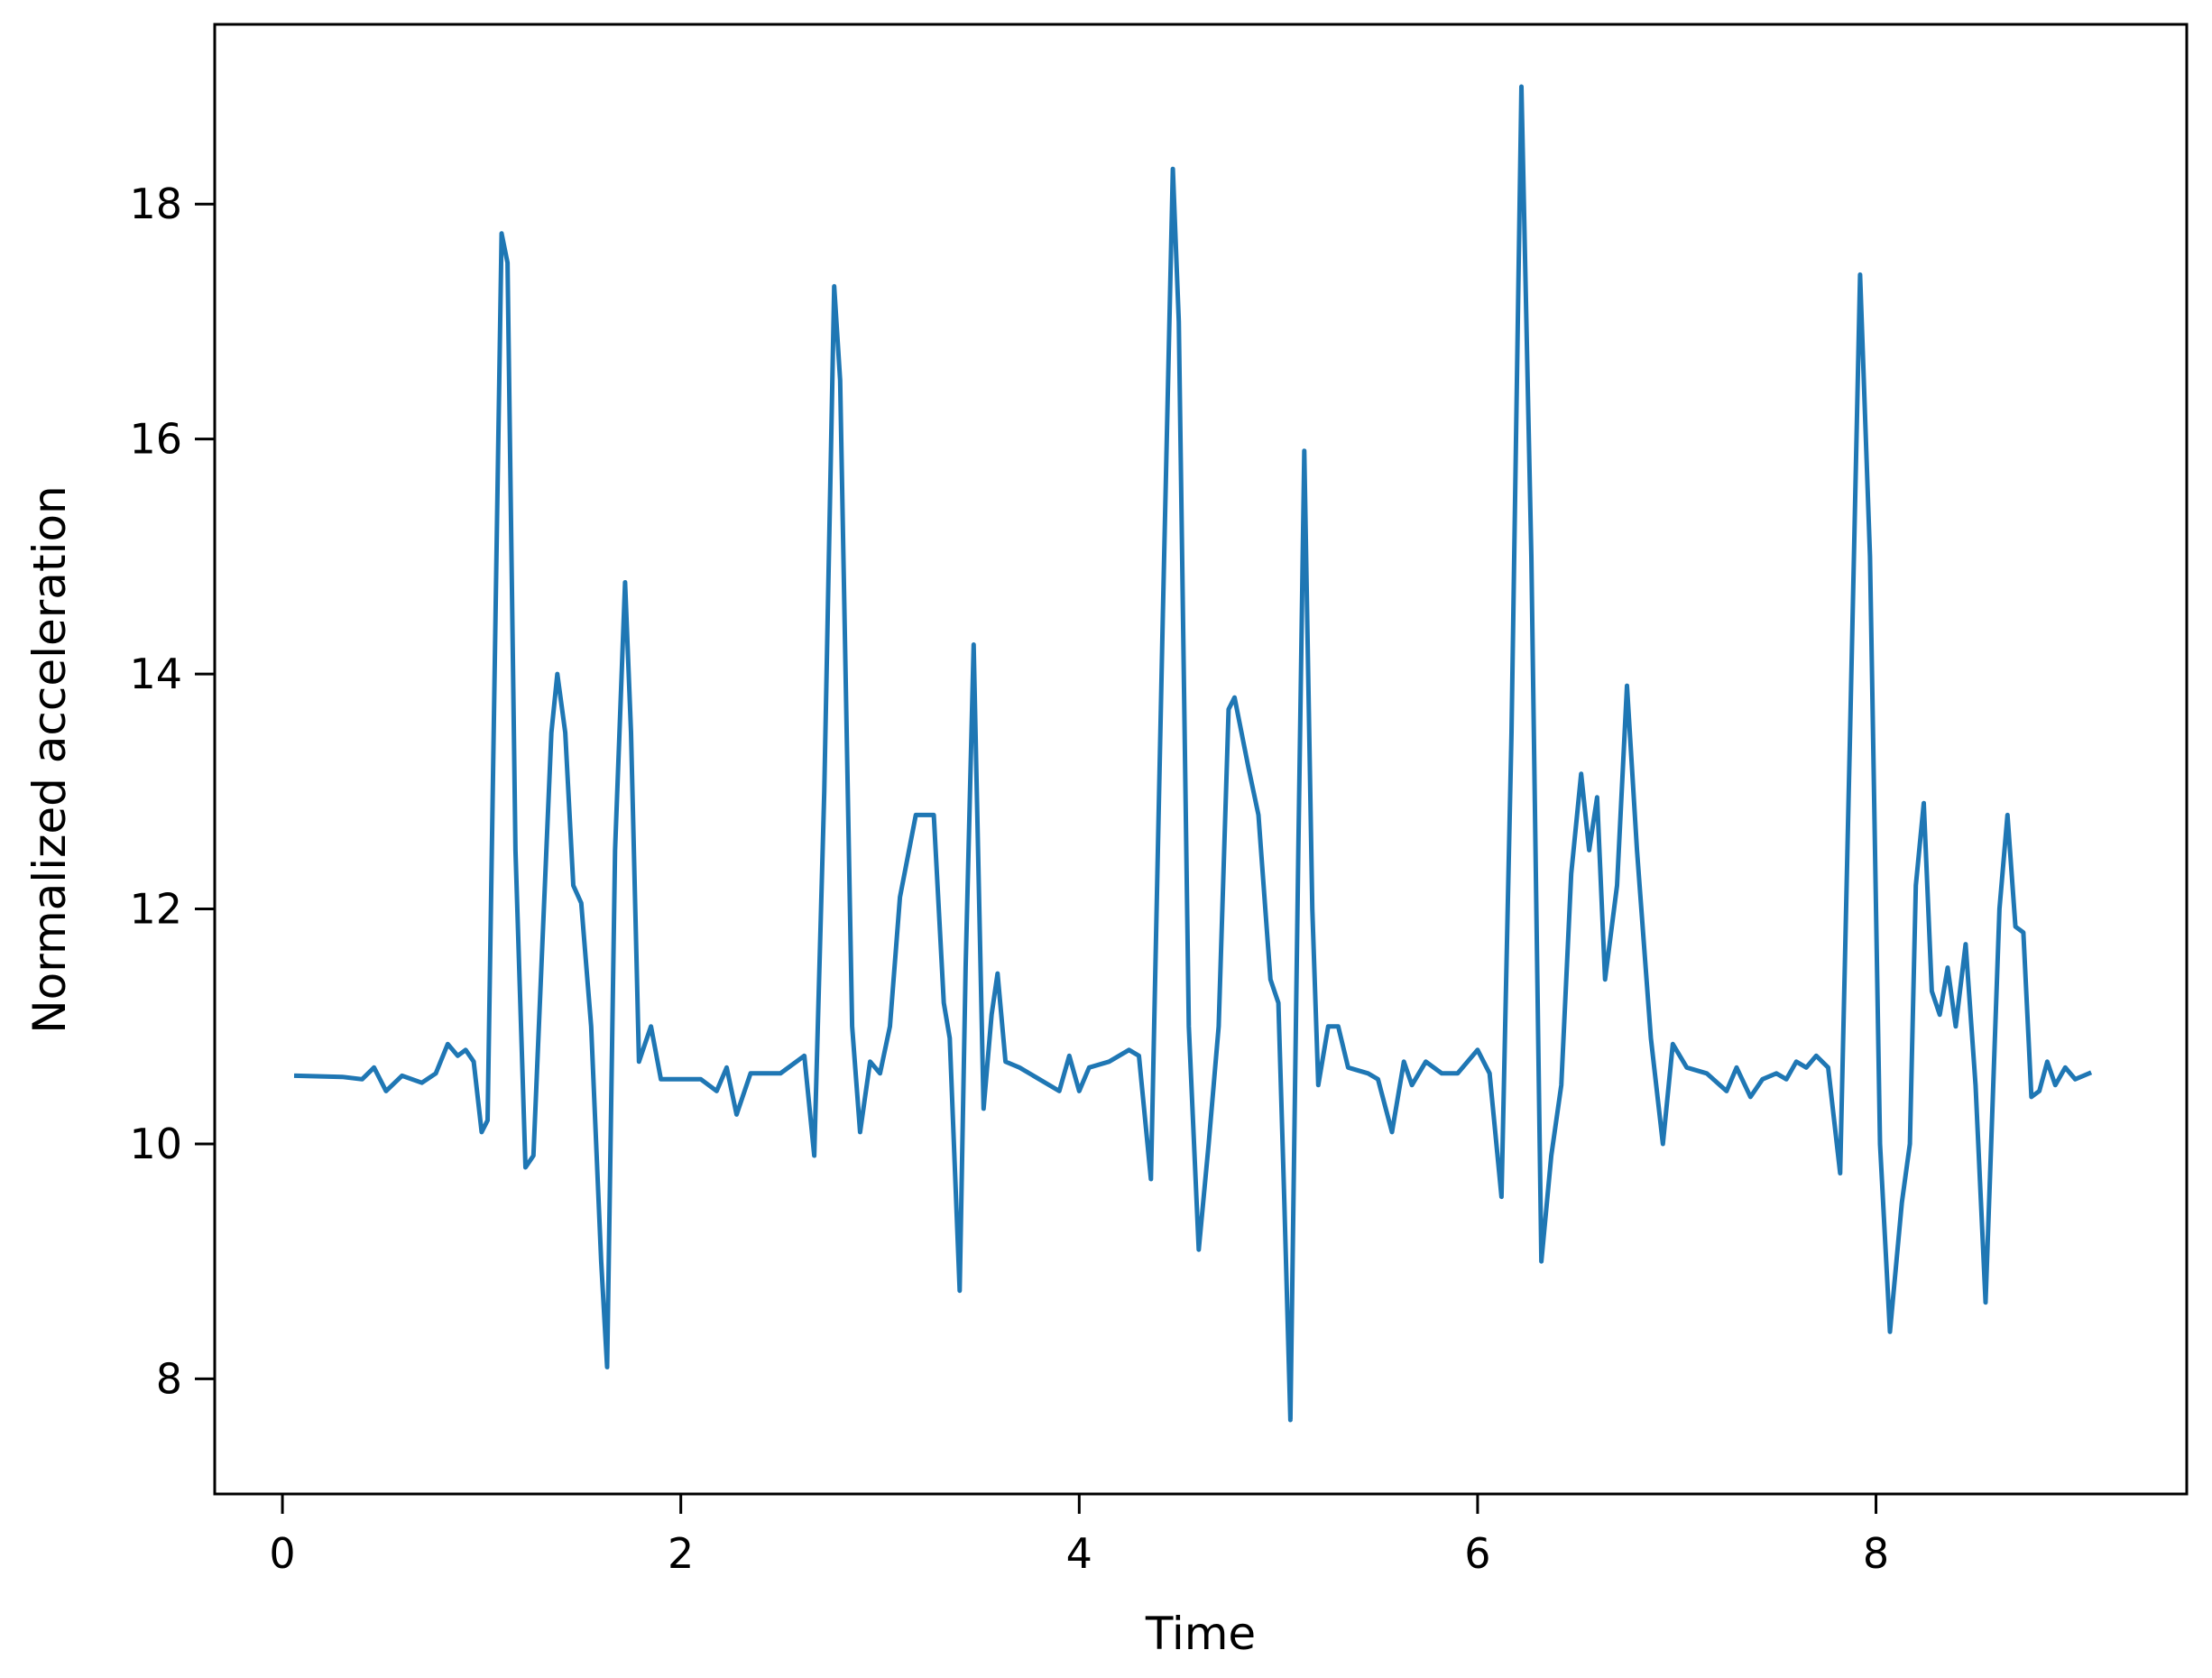 This screenshot has width=2212, height=1678. What do you see at coordinates (169, 1378) in the screenshot?
I see `y-tick-label: 8` at bounding box center [169, 1378].